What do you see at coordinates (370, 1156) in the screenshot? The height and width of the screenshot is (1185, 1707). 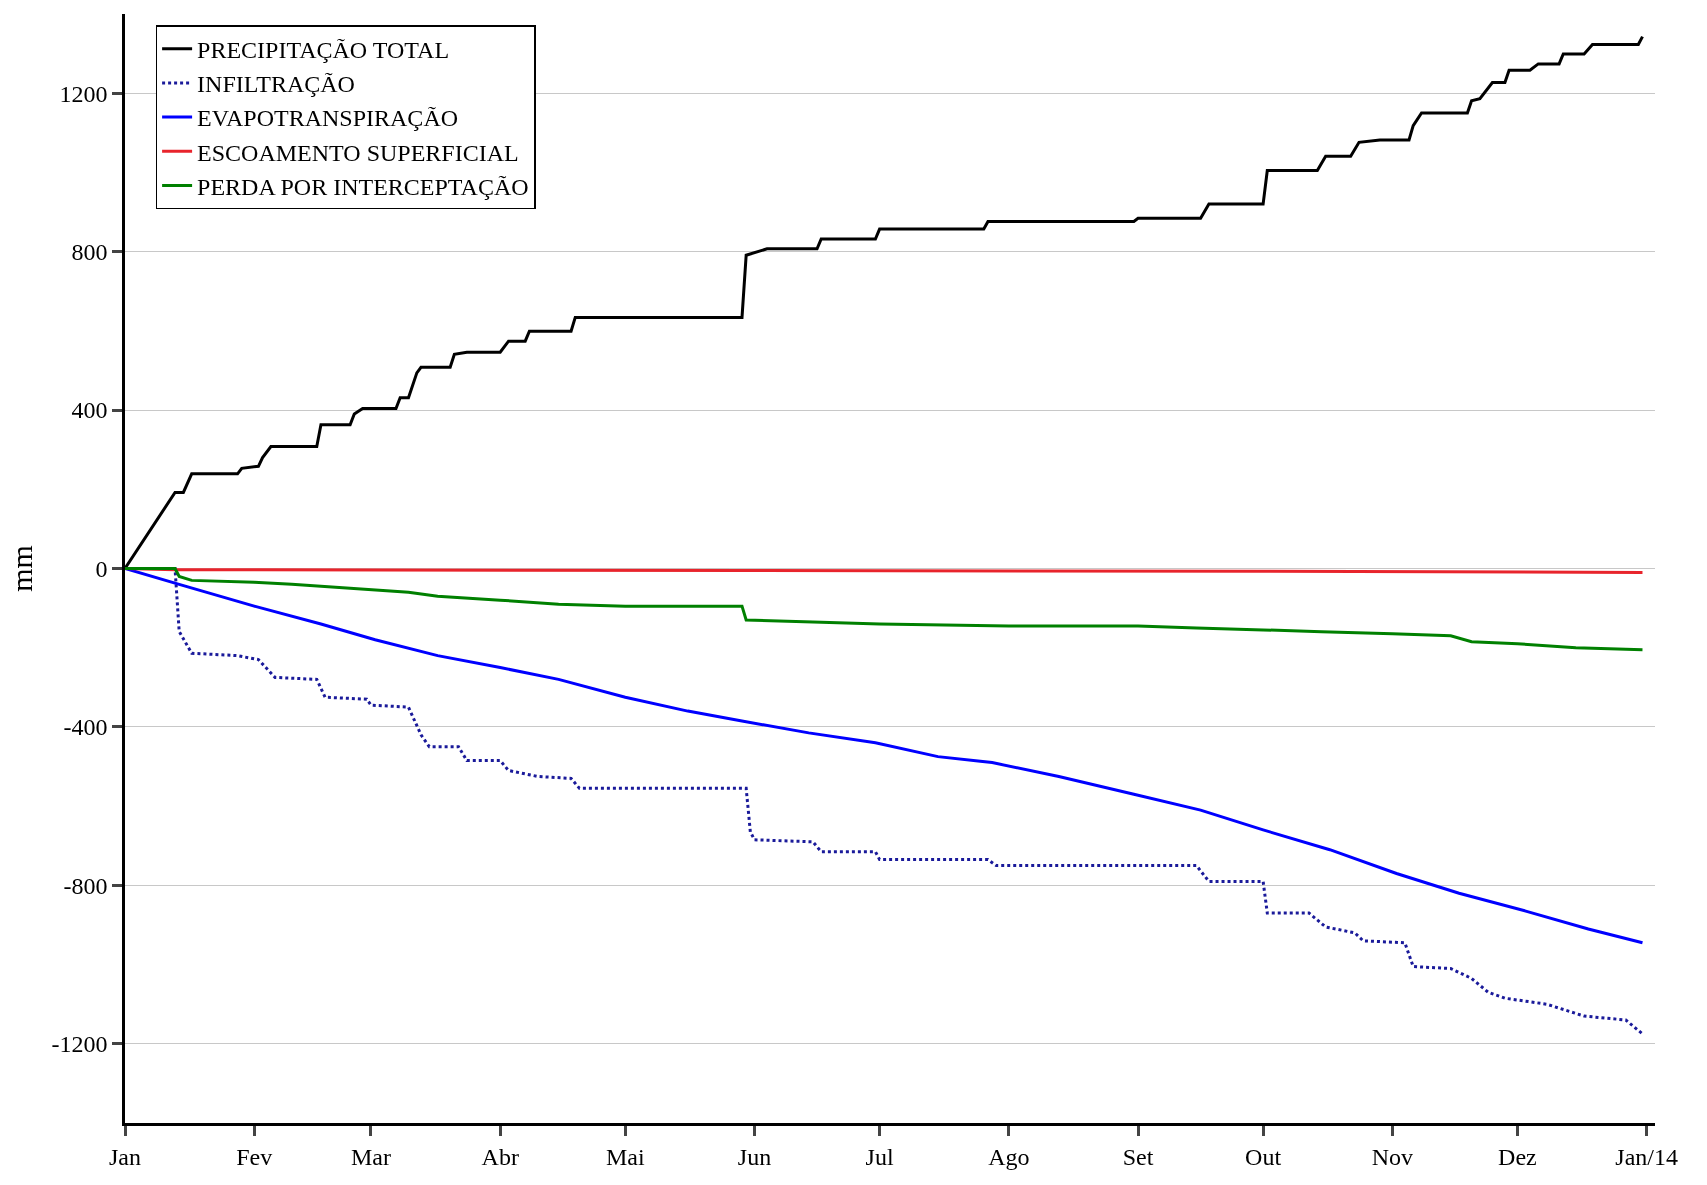 I see `x-tick-label: Mar` at bounding box center [370, 1156].